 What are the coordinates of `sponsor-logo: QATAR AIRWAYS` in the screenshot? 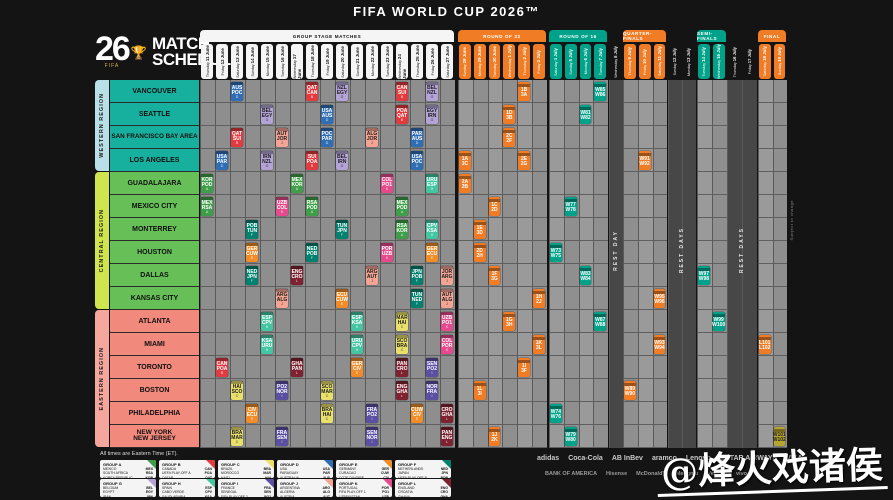 It's located at (748, 458).